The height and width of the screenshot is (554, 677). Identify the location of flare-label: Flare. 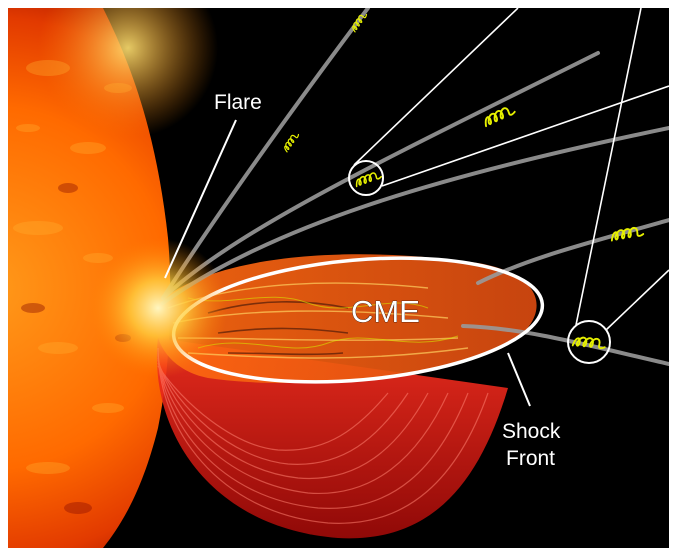
(238, 102).